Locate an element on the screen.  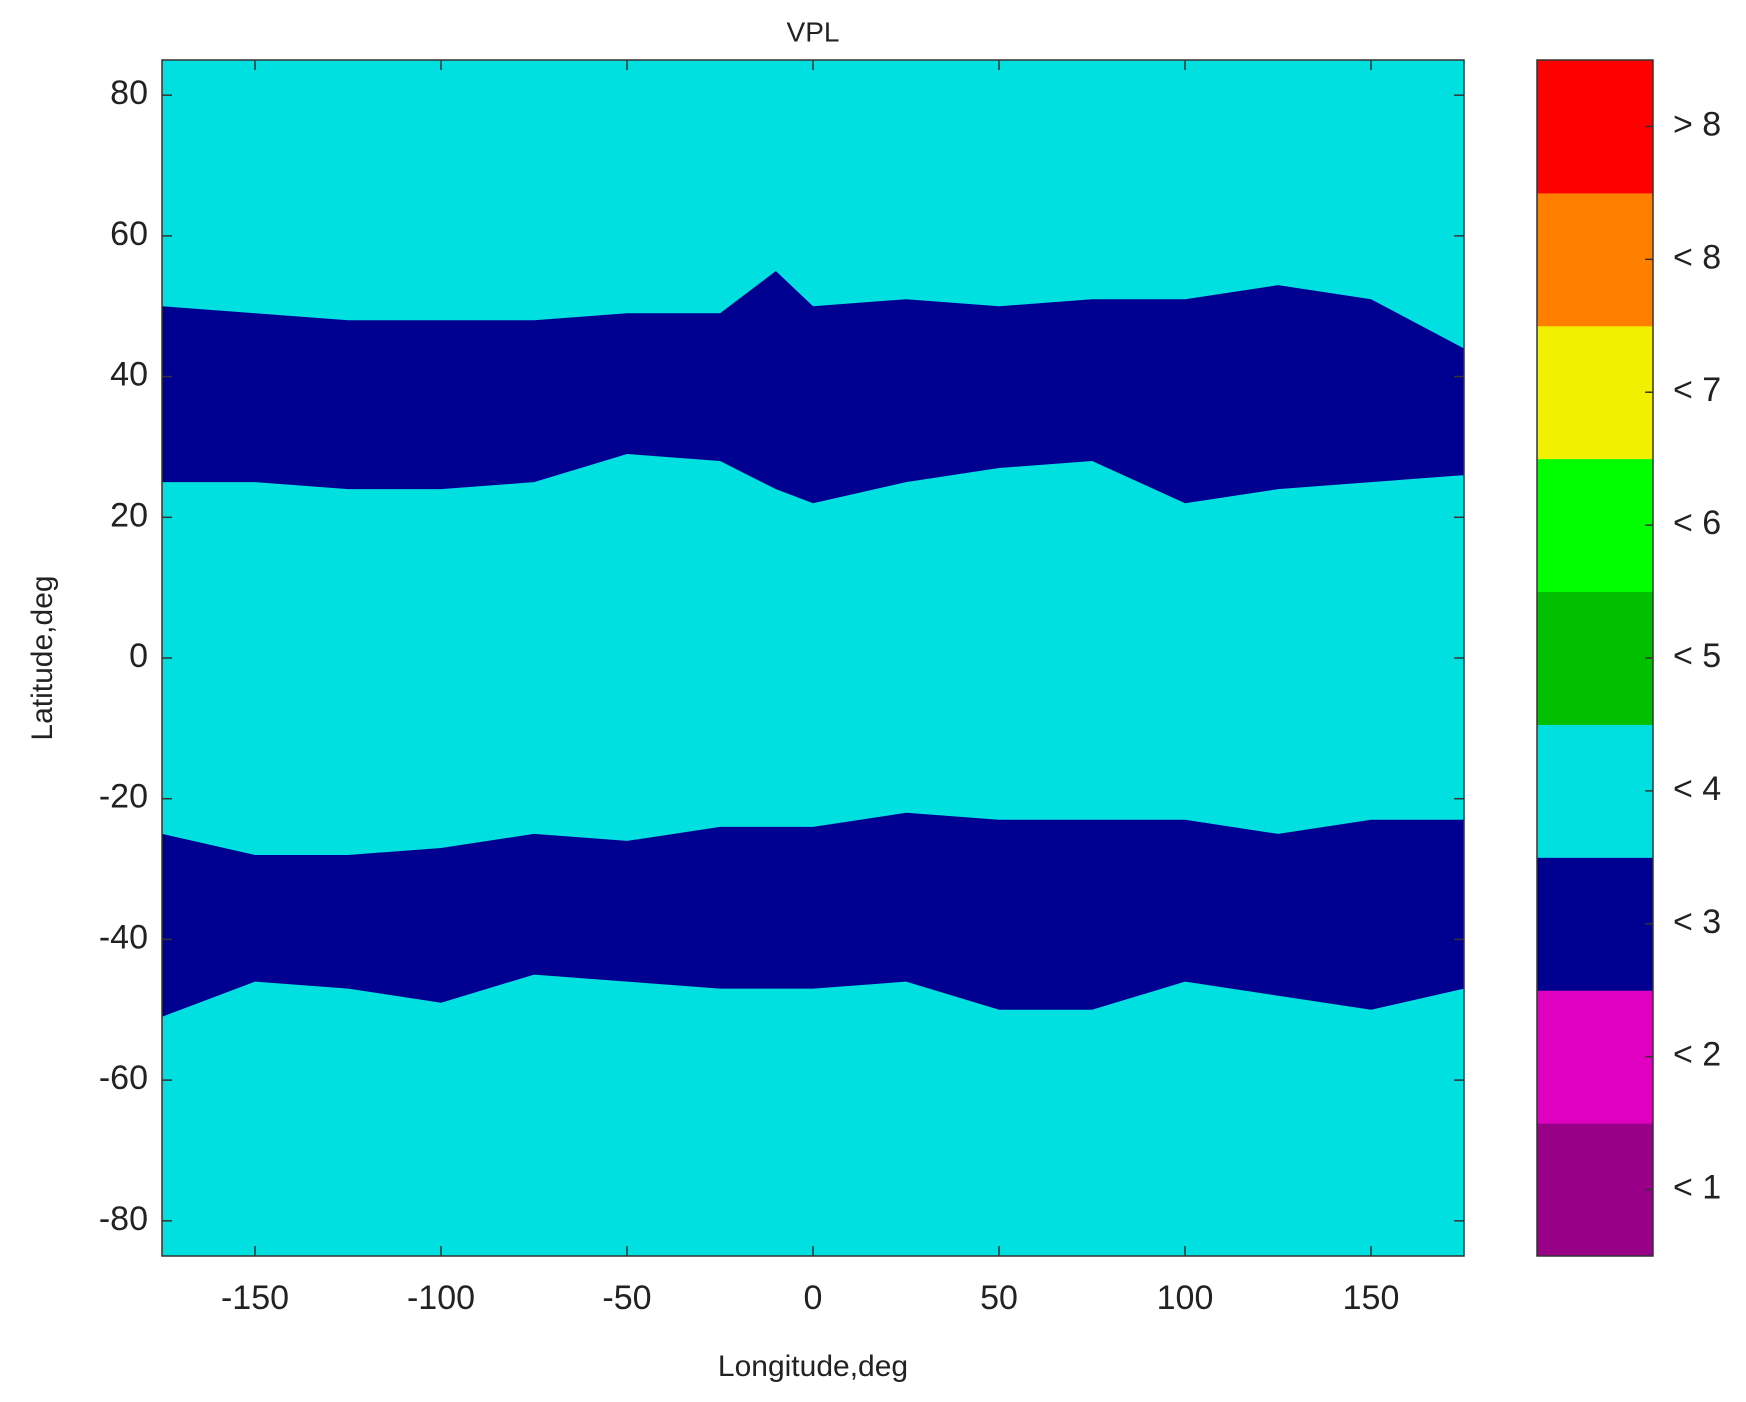
y-tick-label: -20 is located at coordinates (123, 797).